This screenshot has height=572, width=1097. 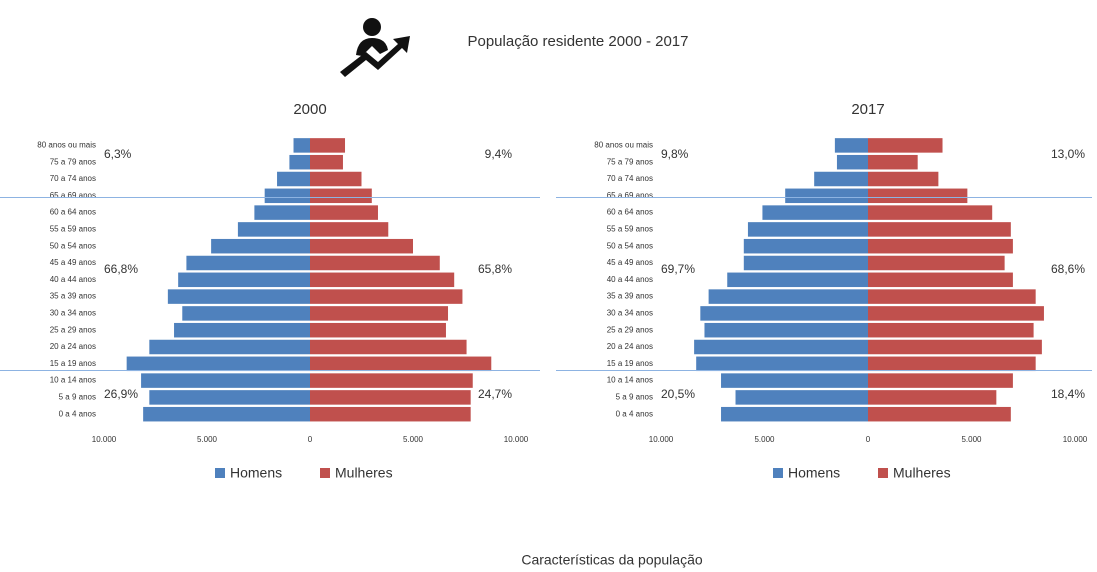 I want to click on chart-title: 2000, so click(x=309, y=109).